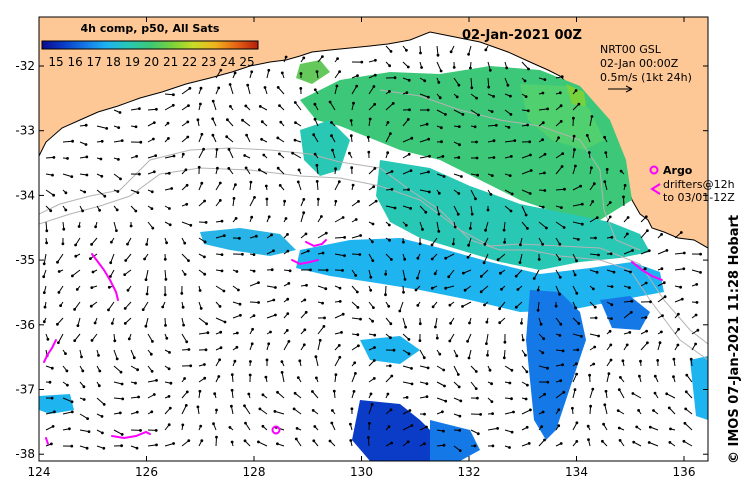 Image resolution: width=749 pixels, height=496 pixels. Describe the element at coordinates (25, 260) in the screenshot. I see `lat-label: -35` at that location.